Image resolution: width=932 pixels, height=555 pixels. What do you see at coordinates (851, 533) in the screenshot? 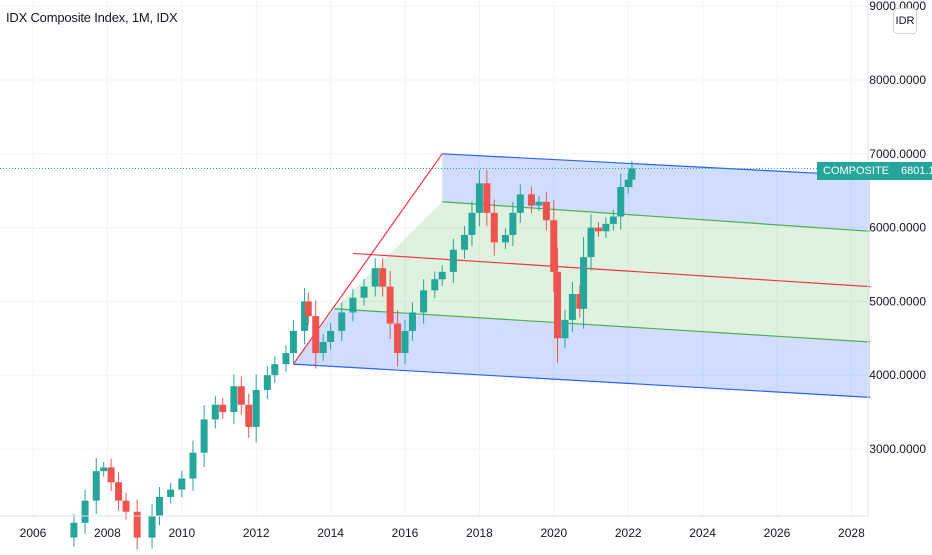
I see `time-tick-label: 2028` at bounding box center [851, 533].